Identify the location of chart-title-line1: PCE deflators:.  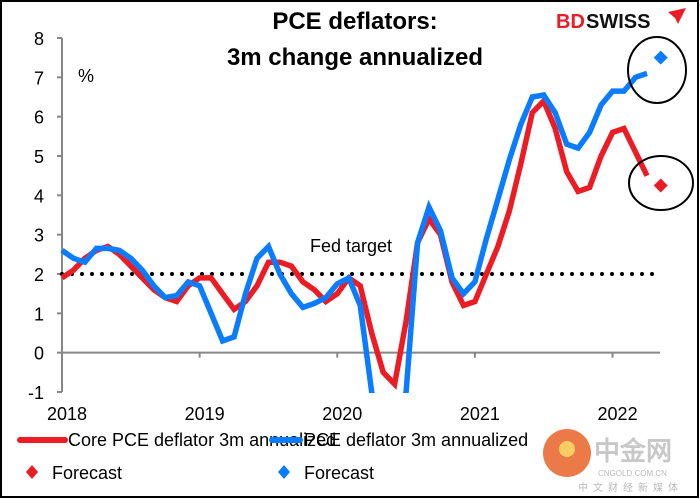
(354, 21).